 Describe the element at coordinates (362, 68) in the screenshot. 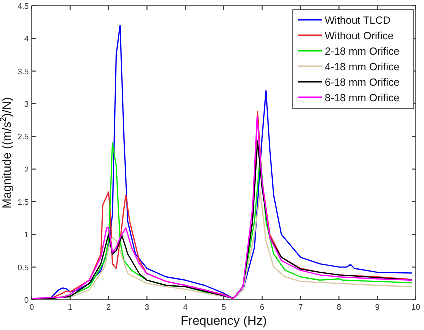

I see `legend-label: 4-18 mm Orifice` at that location.